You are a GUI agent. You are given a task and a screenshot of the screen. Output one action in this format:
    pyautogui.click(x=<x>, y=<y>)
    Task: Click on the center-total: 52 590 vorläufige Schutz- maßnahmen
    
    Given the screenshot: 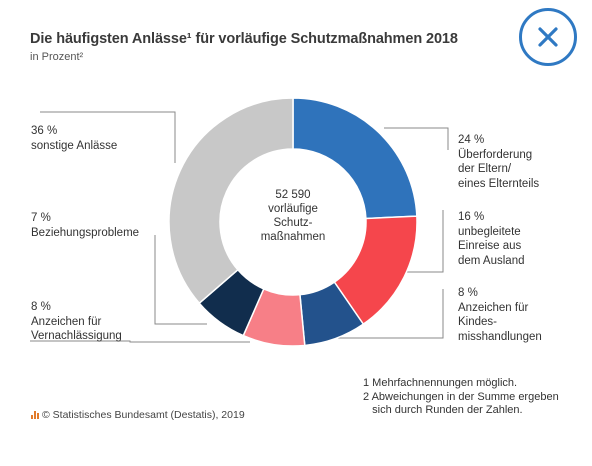 What is the action you would take?
    pyautogui.click(x=293, y=216)
    